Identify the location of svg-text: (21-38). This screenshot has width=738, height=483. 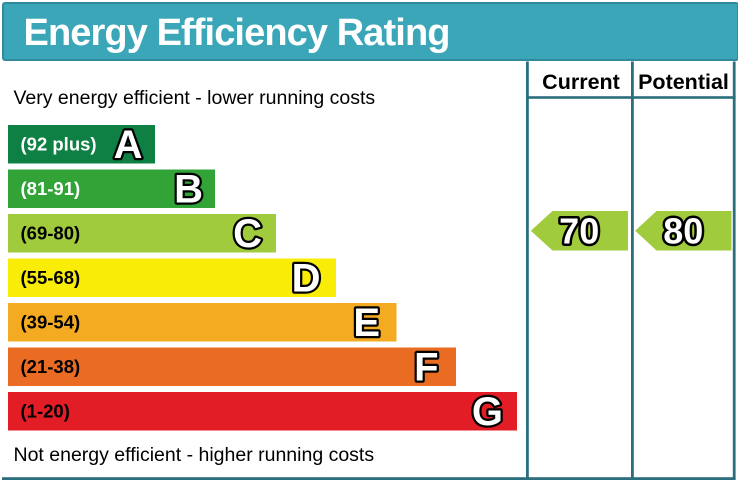
(51, 366).